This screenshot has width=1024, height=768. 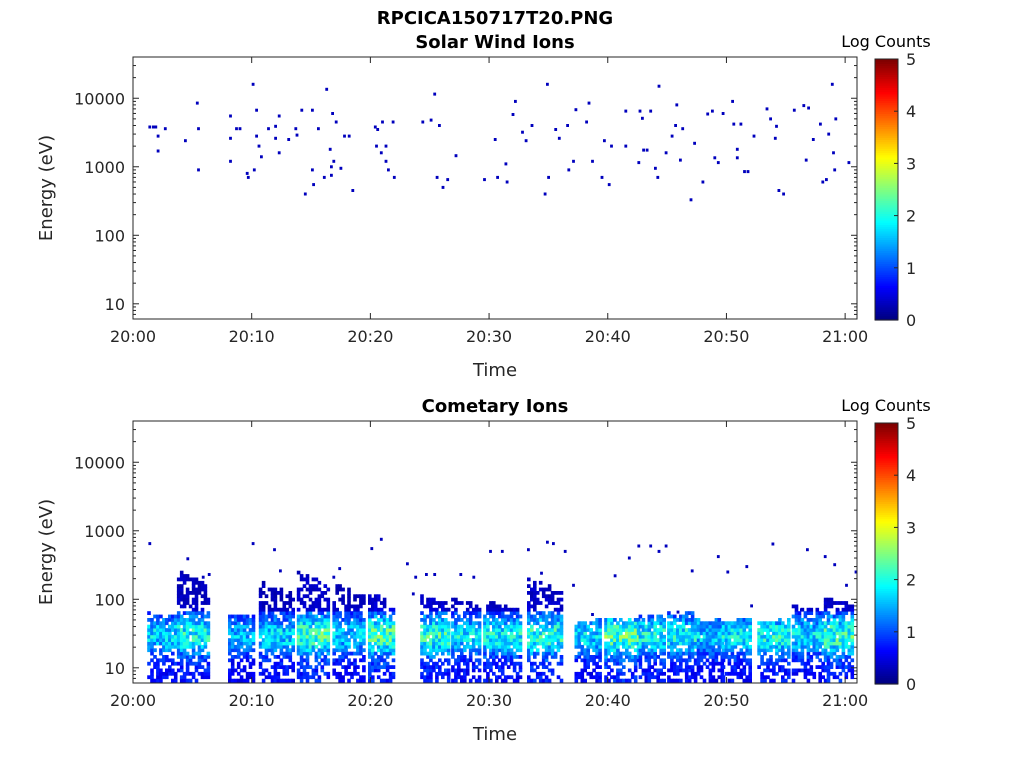 I want to click on x-tick-label: 20:00, so click(x=133, y=336).